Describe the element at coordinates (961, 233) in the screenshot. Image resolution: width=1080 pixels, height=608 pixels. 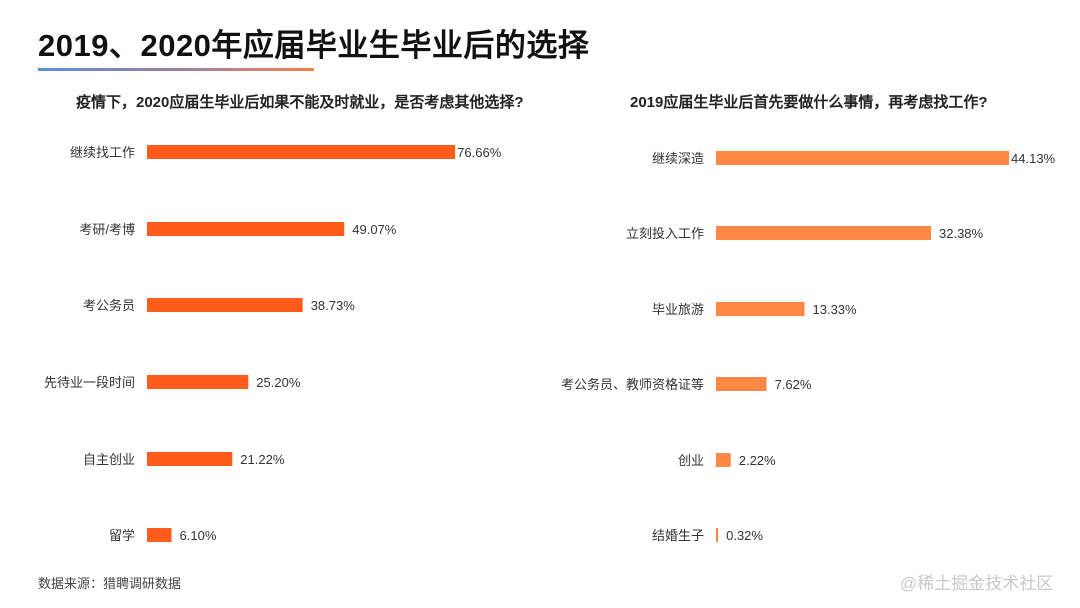
I see `right-data-label: 32.38%` at that location.